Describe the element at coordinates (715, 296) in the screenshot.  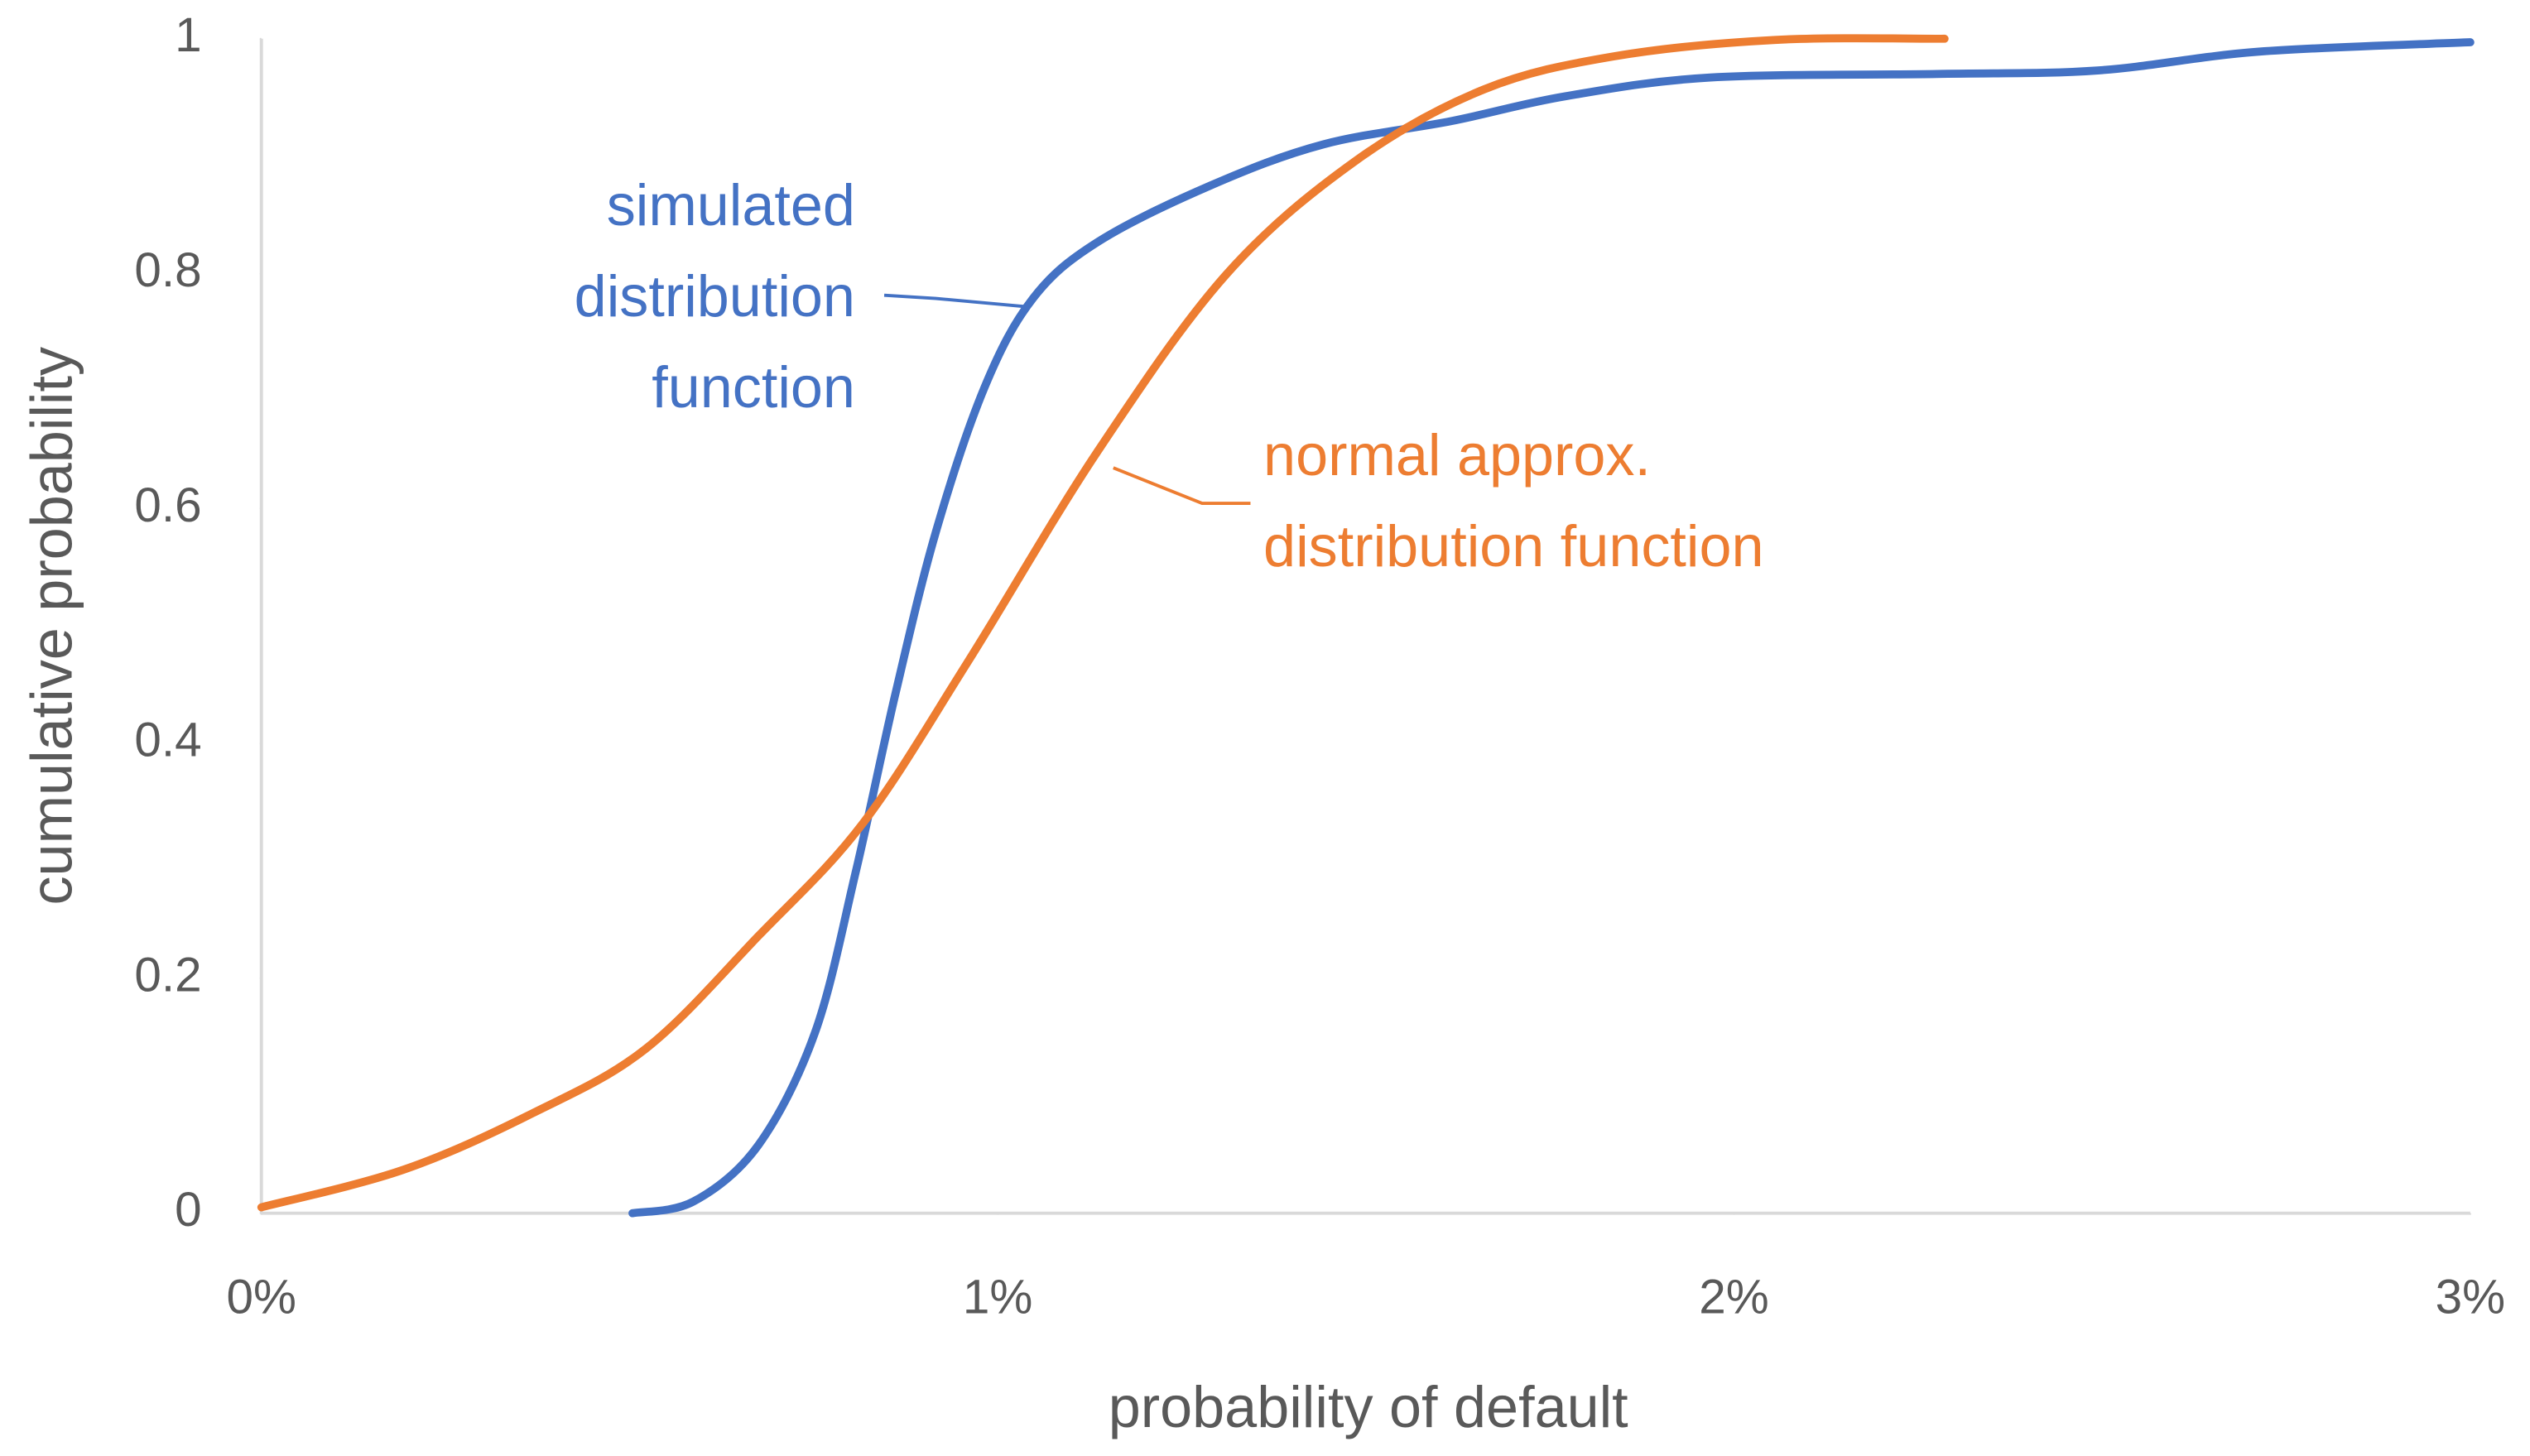
I see `annotation: distribution` at that location.